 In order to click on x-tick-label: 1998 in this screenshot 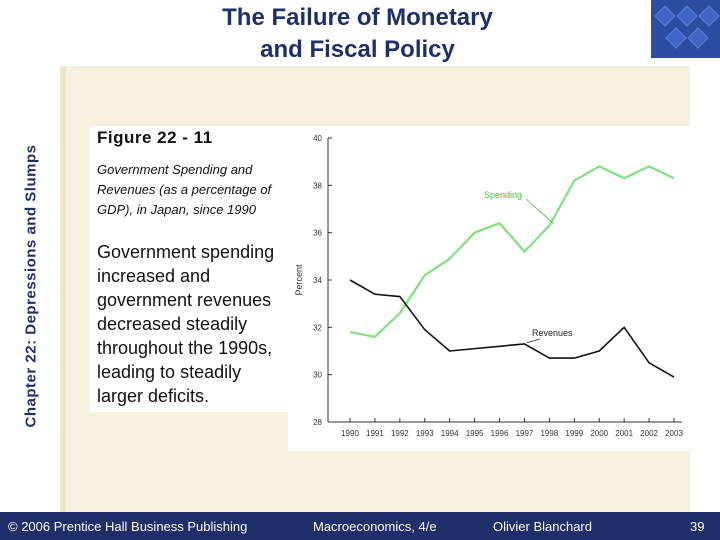, I will do `click(549, 433)`.